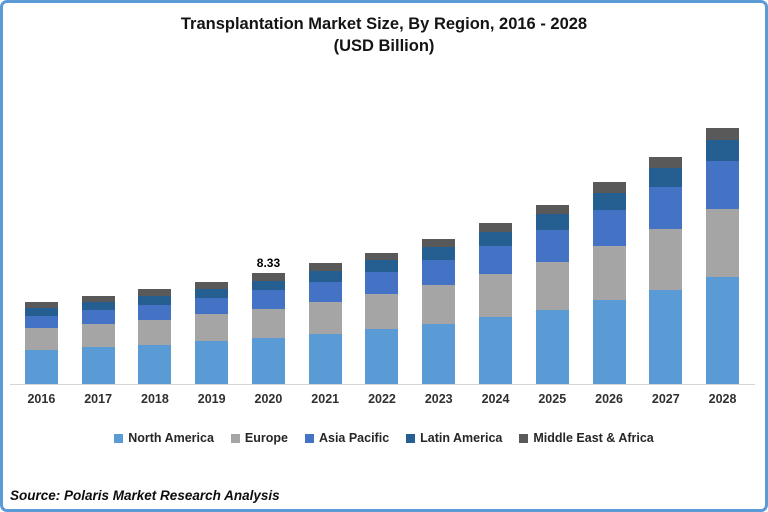 The width and height of the screenshot is (768, 512). Describe the element at coordinates (98, 399) in the screenshot. I see `x-axis-tick-label: 2017` at that location.